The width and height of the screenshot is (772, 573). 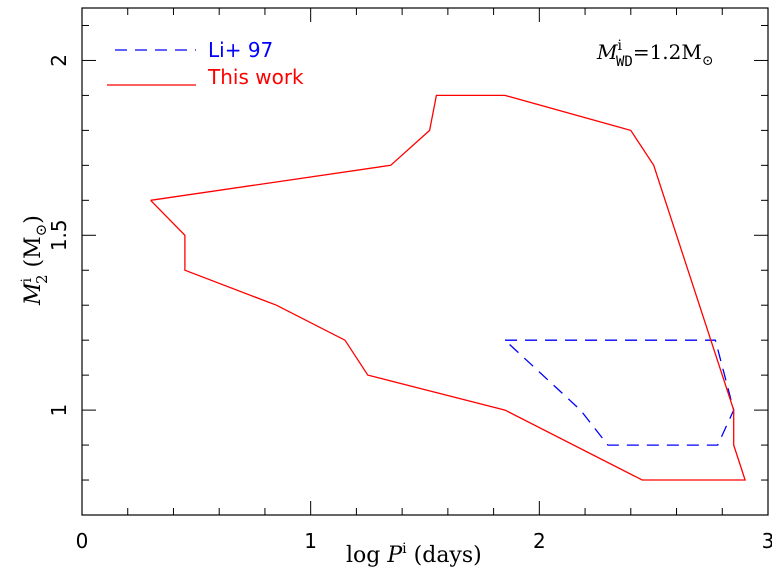 What do you see at coordinates (255, 77) in the screenshot?
I see `legend-label-this-work: This work` at bounding box center [255, 77].